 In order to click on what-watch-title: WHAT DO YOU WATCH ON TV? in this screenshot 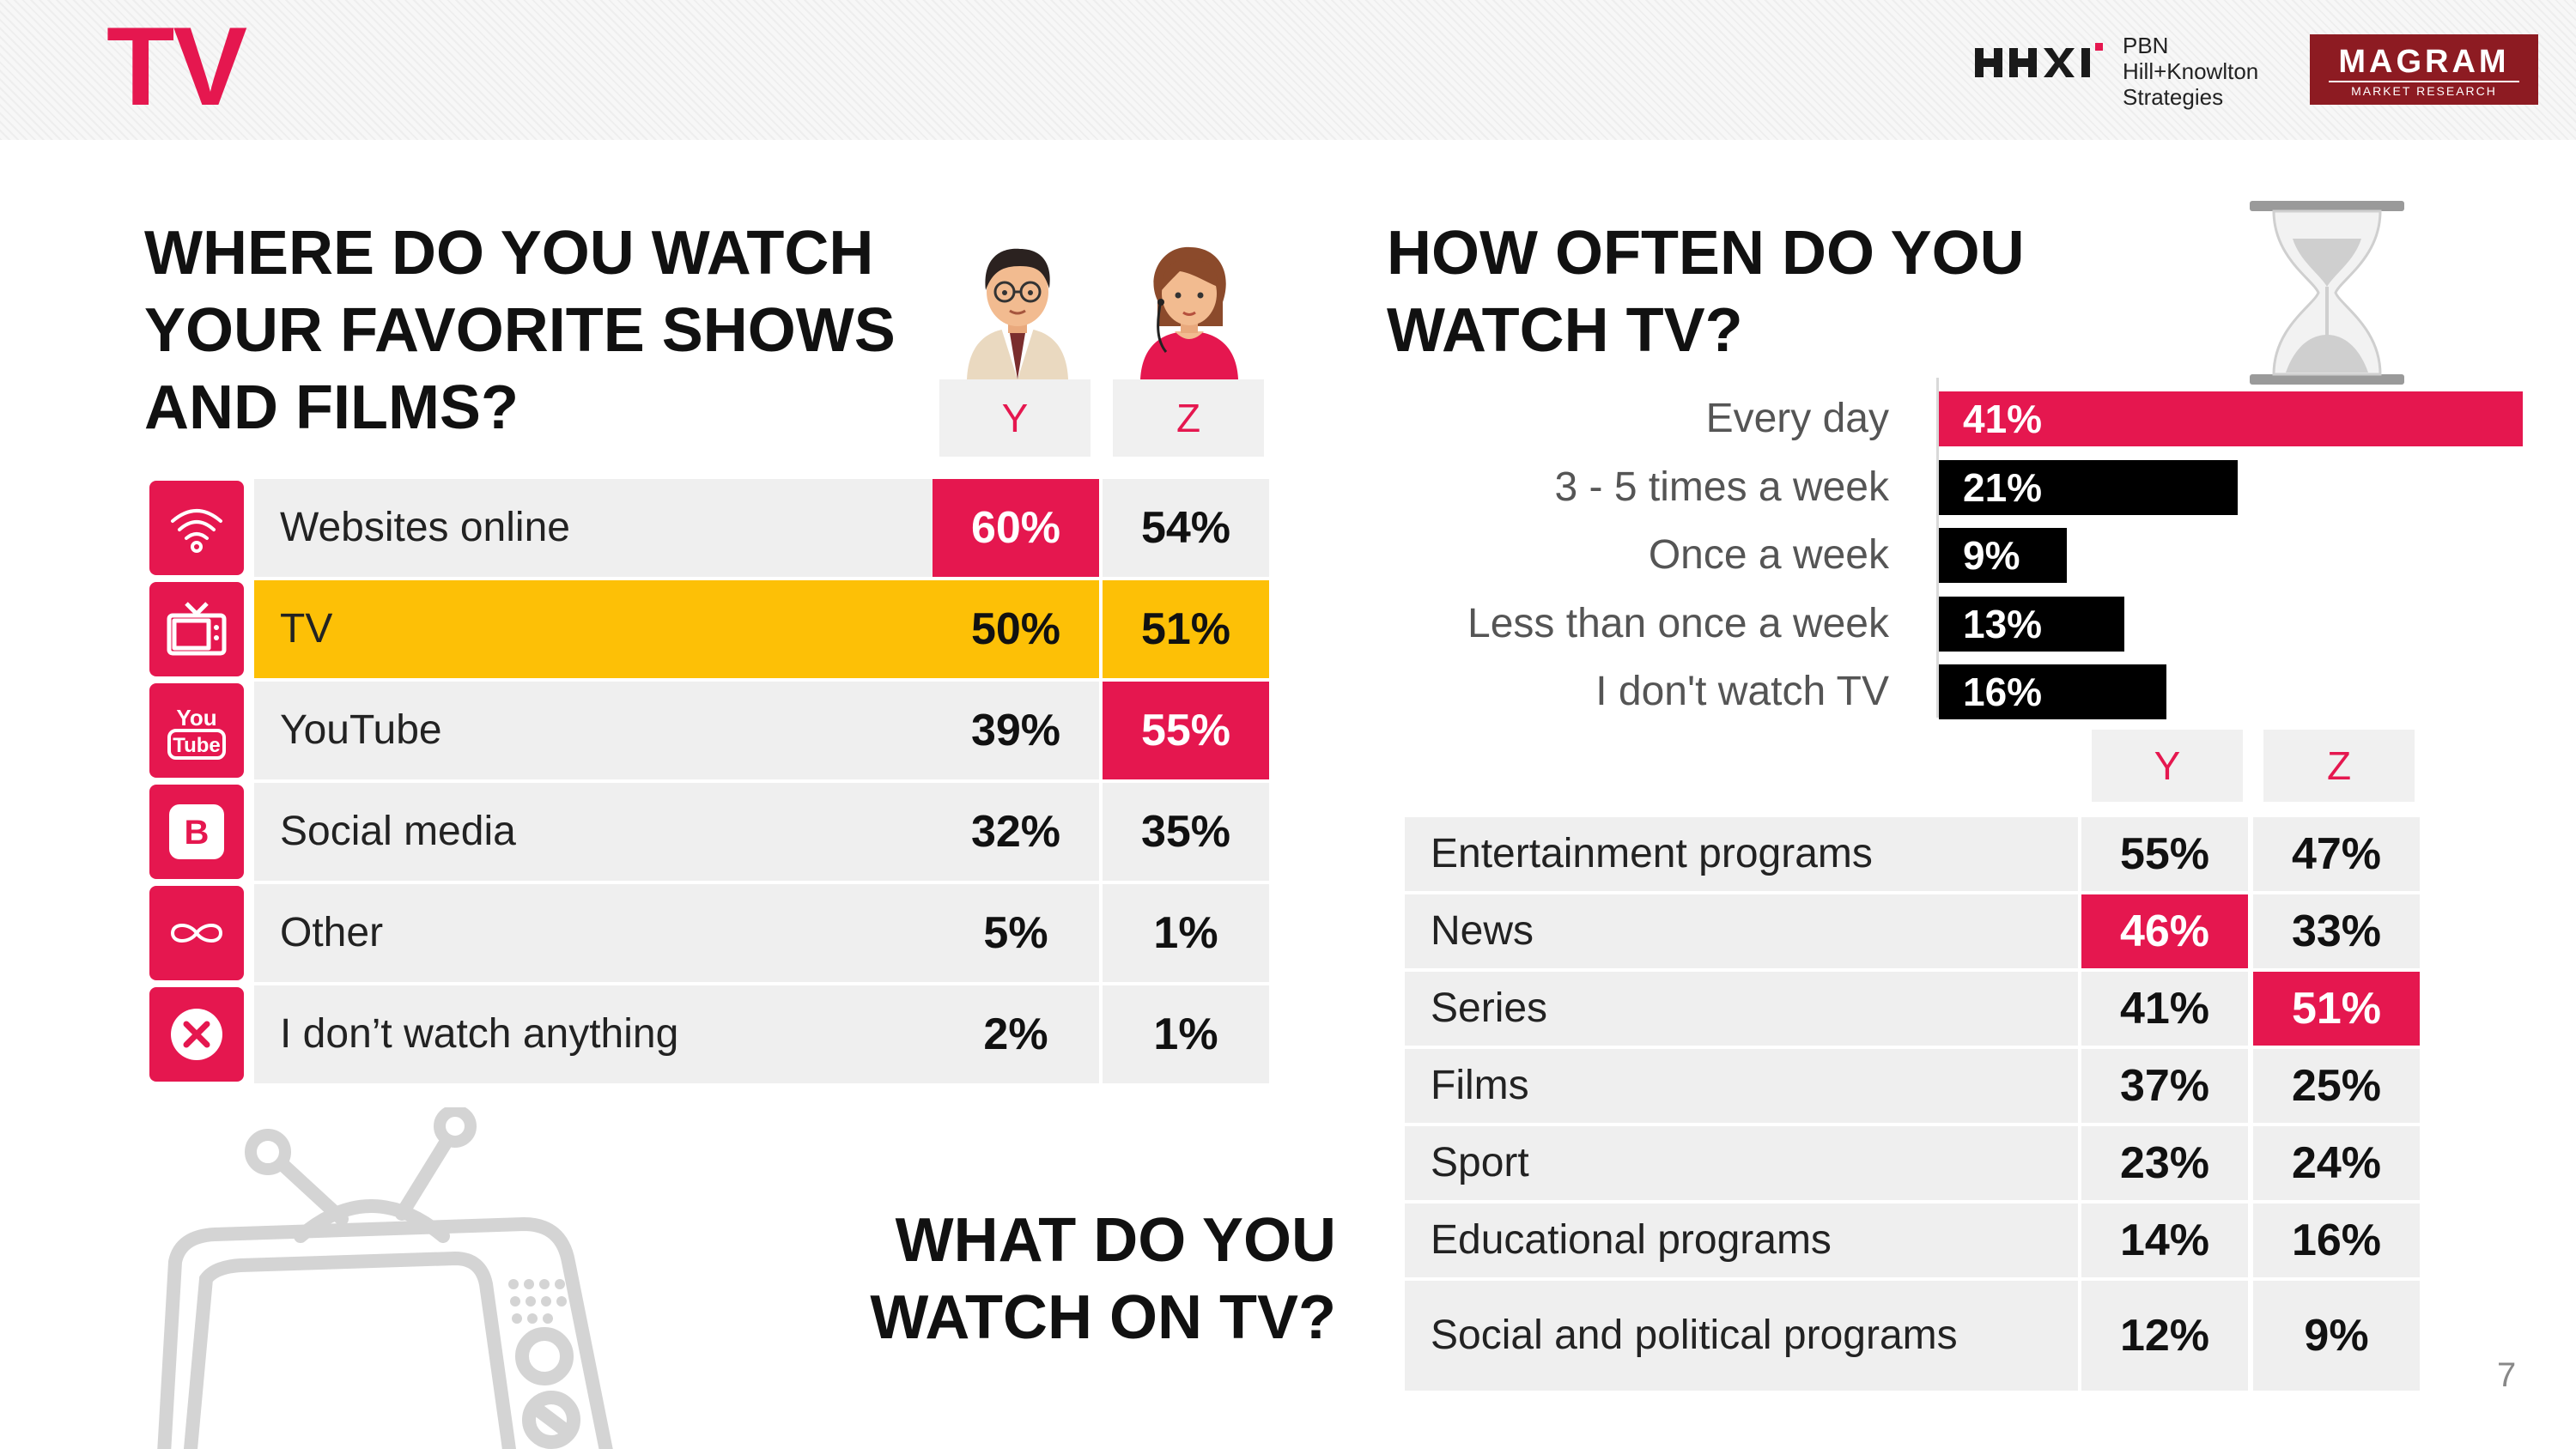, I will do `click(1054, 1279)`.